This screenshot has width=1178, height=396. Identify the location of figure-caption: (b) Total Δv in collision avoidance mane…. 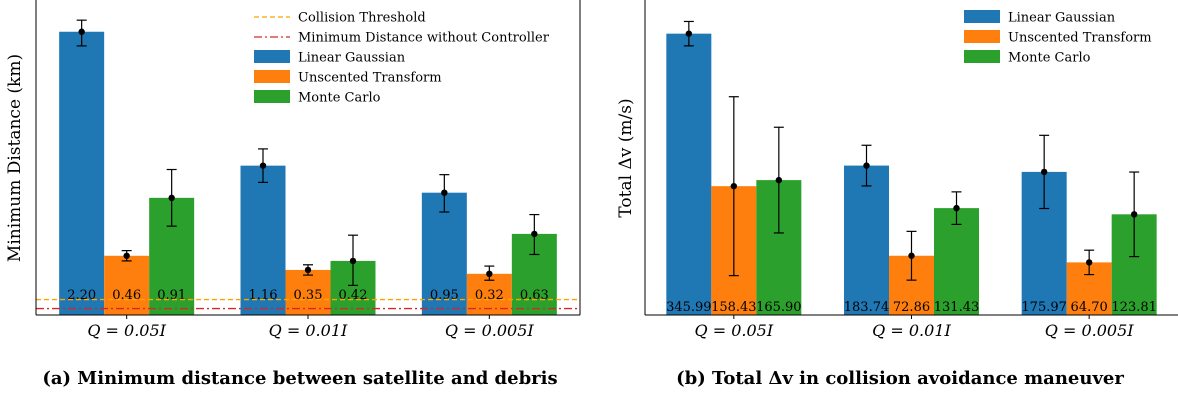
(900, 378).